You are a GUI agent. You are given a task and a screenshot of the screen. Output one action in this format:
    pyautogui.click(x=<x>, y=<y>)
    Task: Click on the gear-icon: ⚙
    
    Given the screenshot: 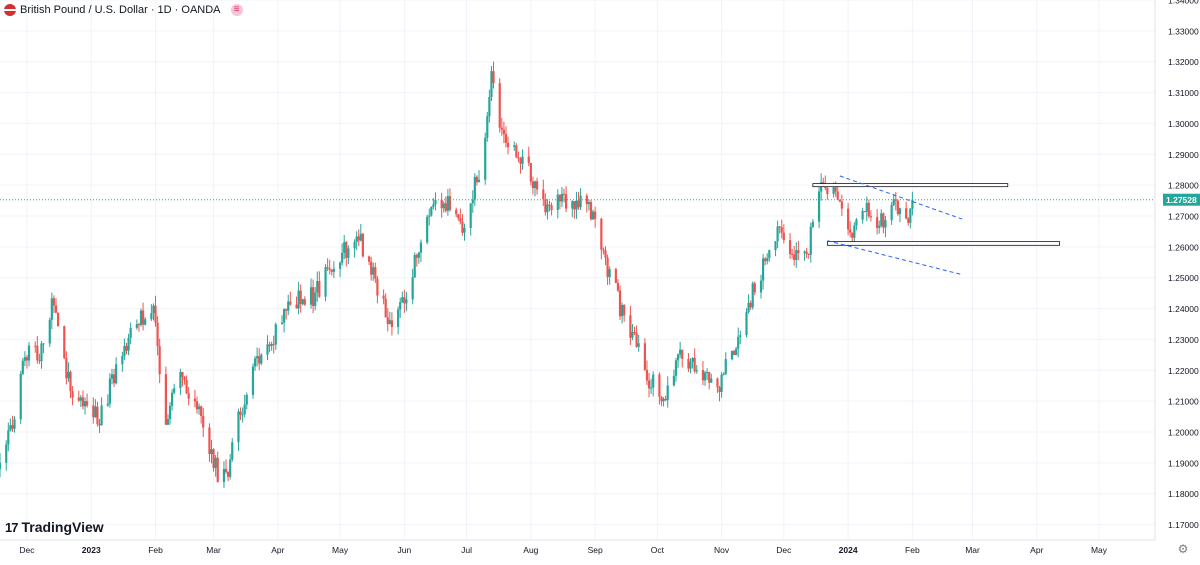 What is the action you would take?
    pyautogui.click(x=1183, y=549)
    